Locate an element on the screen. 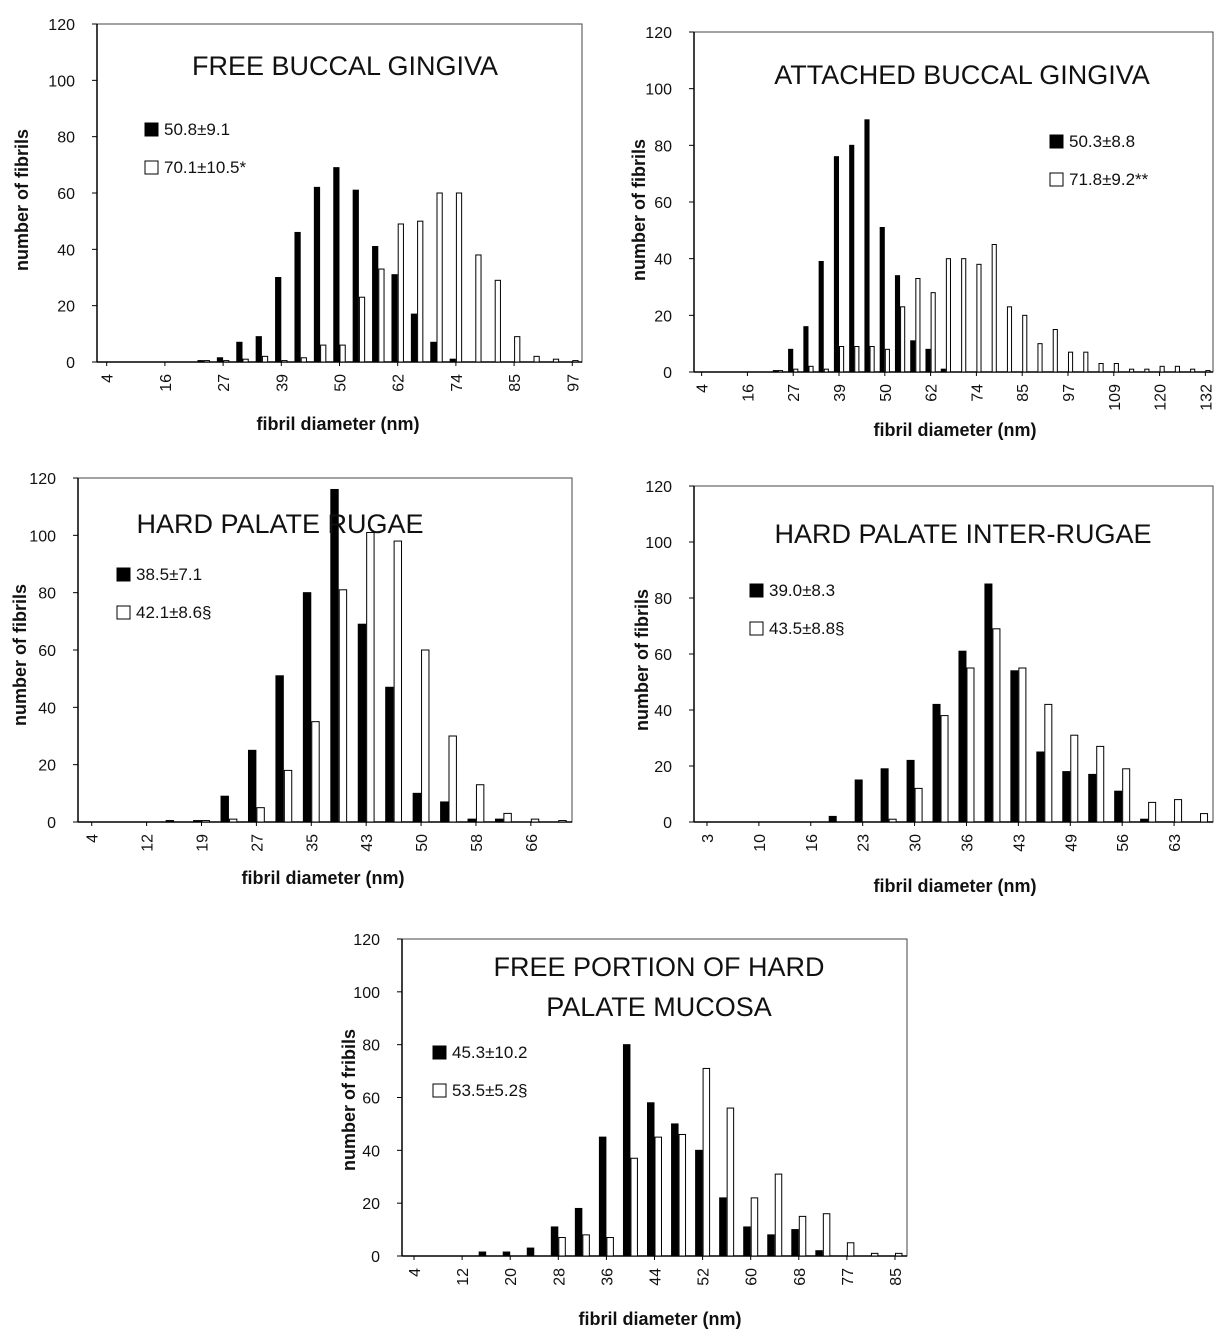 Image resolution: width=1215 pixels, height=1330 pixels. x-tick-label: 30 is located at coordinates (916, 843).